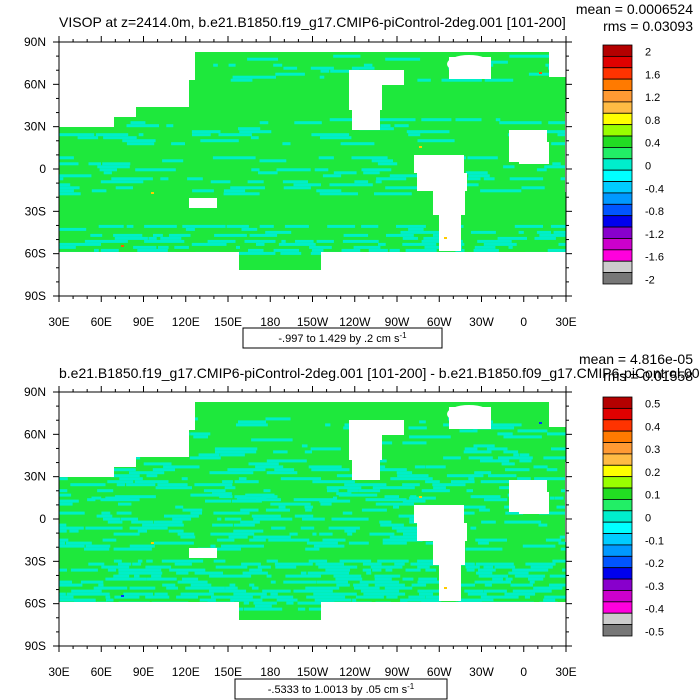 The height and width of the screenshot is (700, 700). I want to click on colorbar-label: 0, so click(648, 519).